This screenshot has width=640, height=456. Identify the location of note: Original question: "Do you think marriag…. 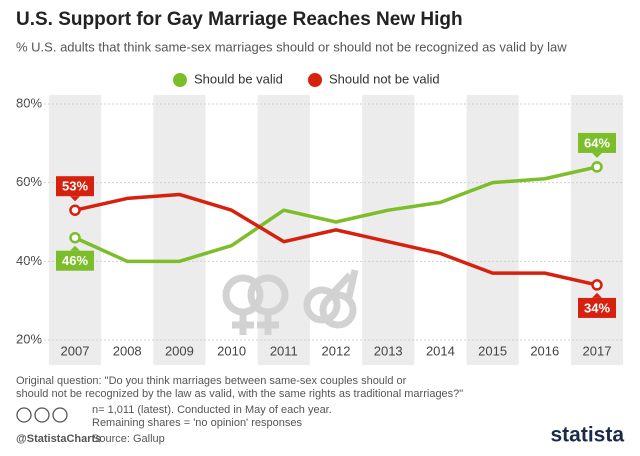
(211, 381).